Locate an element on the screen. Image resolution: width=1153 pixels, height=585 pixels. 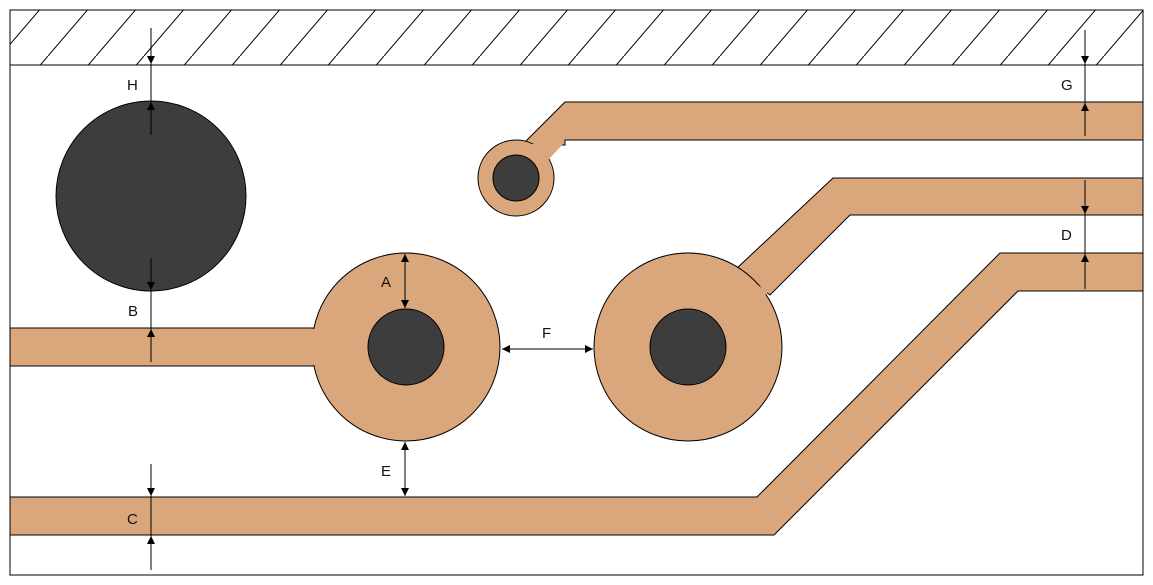
top-trace is located at coordinates (832, 123).